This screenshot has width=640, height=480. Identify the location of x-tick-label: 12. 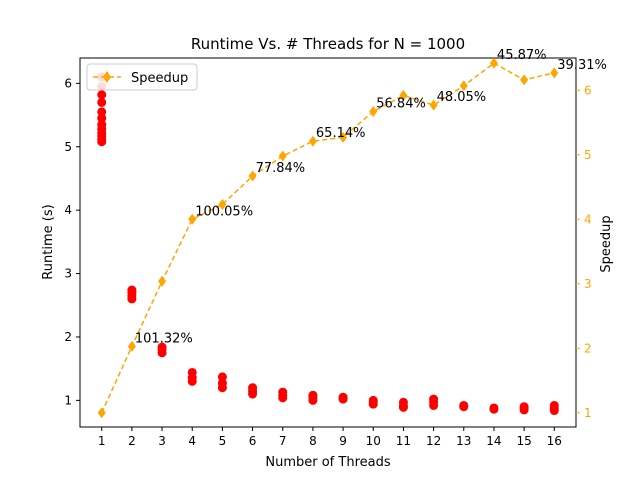
(433, 441).